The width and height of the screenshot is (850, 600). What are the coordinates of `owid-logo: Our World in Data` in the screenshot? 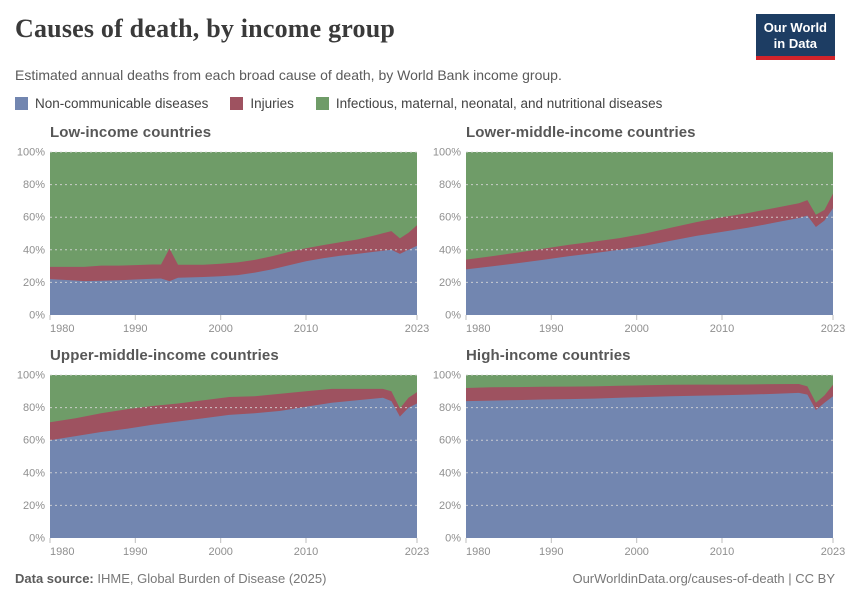 It's located at (795, 37).